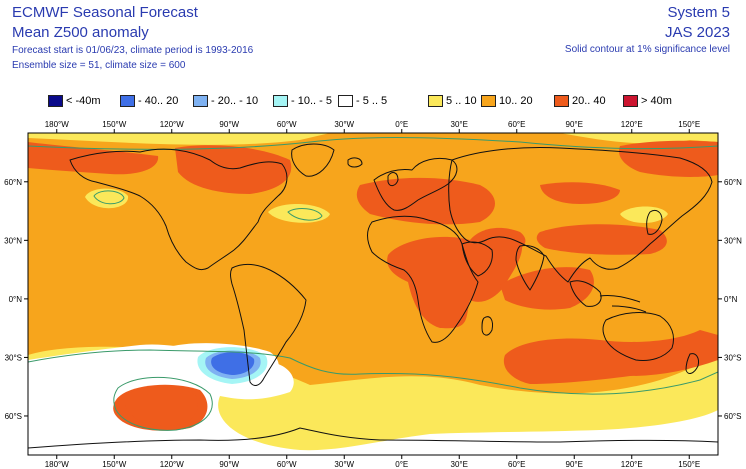  Describe the element at coordinates (373, 139) in the screenshot. I see `anomaly-zone-yellow-arctic` at that location.